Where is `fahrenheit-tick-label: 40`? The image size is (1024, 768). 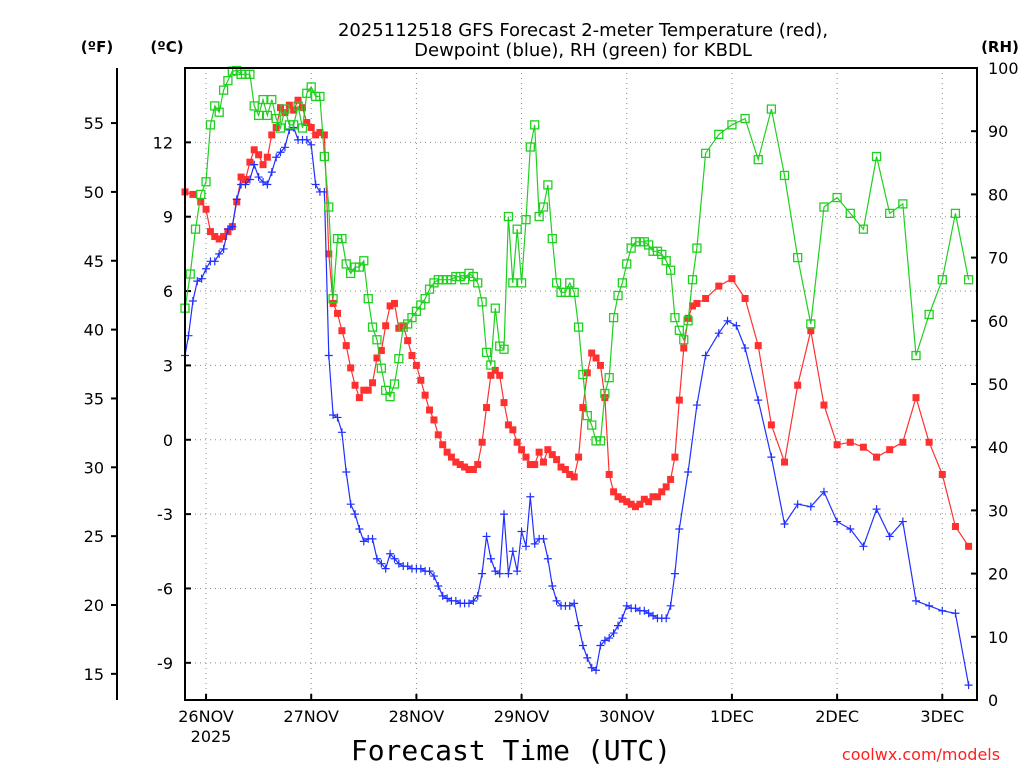
fahrenheit-tick-label: 40 is located at coordinates (94, 330).